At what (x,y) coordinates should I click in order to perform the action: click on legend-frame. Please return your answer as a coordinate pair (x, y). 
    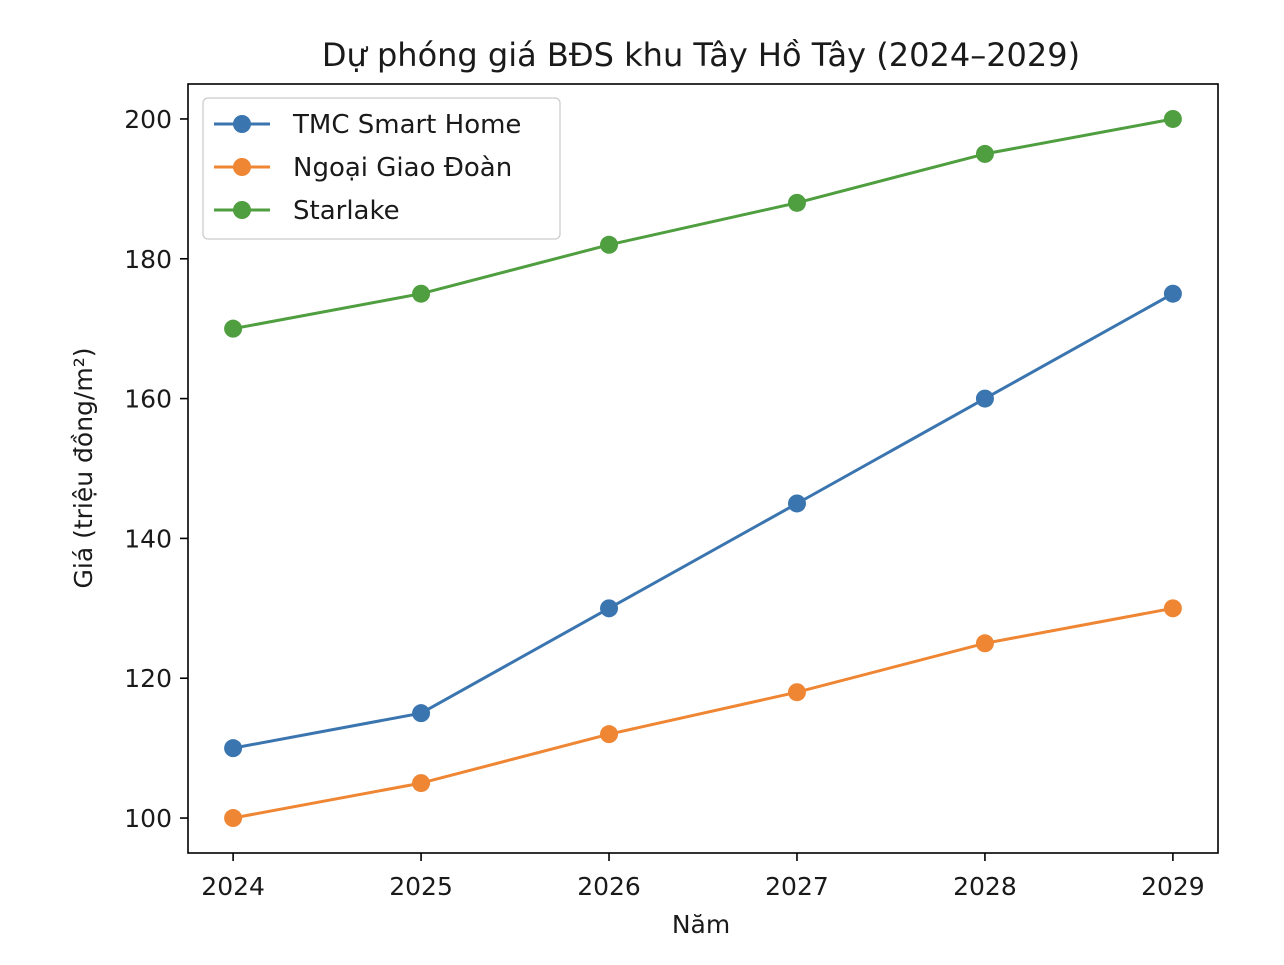
    Looking at the image, I should click on (381, 168).